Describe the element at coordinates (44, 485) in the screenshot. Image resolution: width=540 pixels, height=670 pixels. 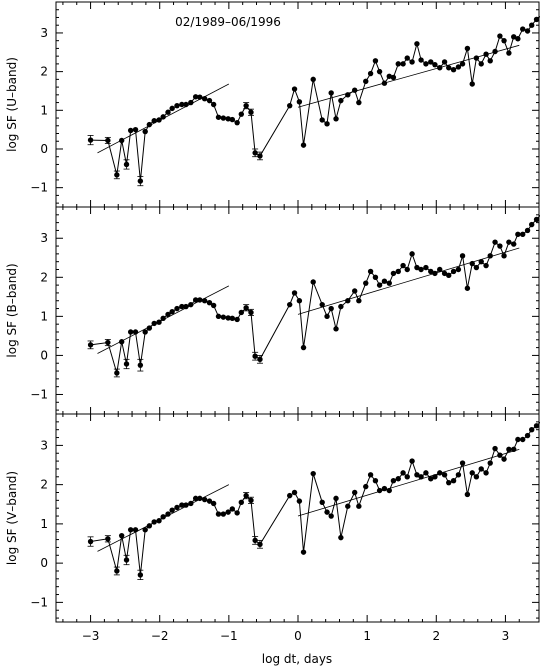
I see `y-tick-label: 2` at that location.